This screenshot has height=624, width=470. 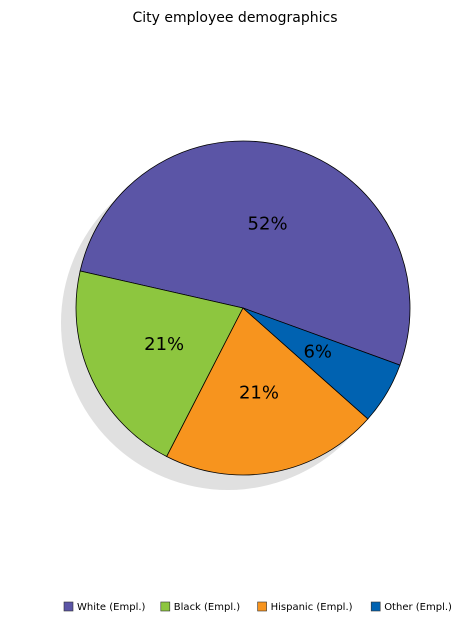 What do you see at coordinates (317, 352) in the screenshot?
I see `slice-label: 6%` at bounding box center [317, 352].